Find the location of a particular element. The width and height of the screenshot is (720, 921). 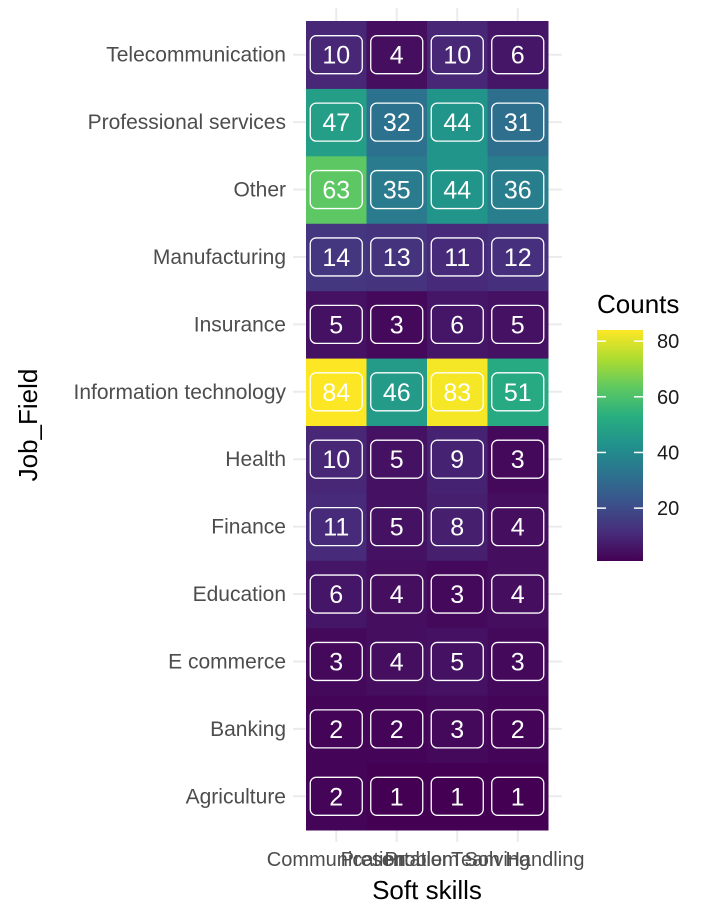

y-tick-label: Information technology is located at coordinates (180, 392).